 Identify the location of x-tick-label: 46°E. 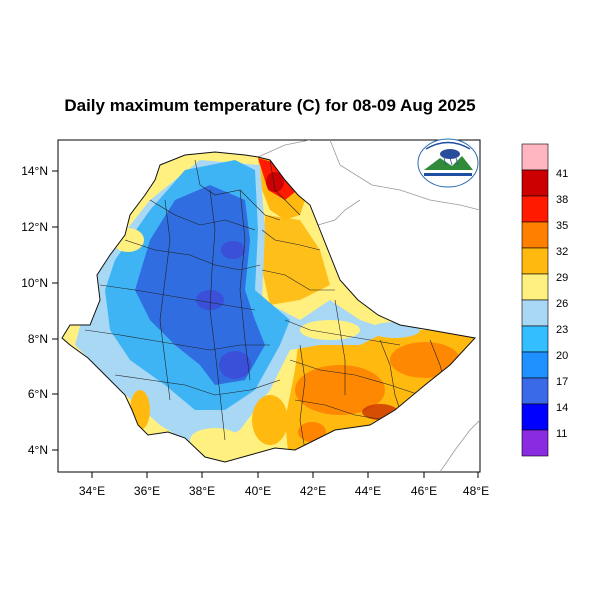
(424, 491).